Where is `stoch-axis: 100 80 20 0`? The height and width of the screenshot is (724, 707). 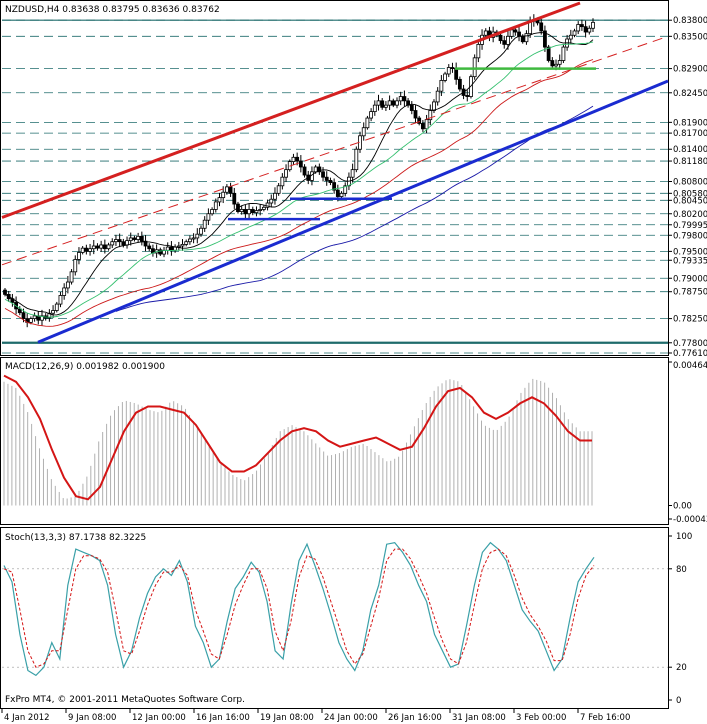 stoch-axis: 100 80 20 0 is located at coordinates (680, 619).